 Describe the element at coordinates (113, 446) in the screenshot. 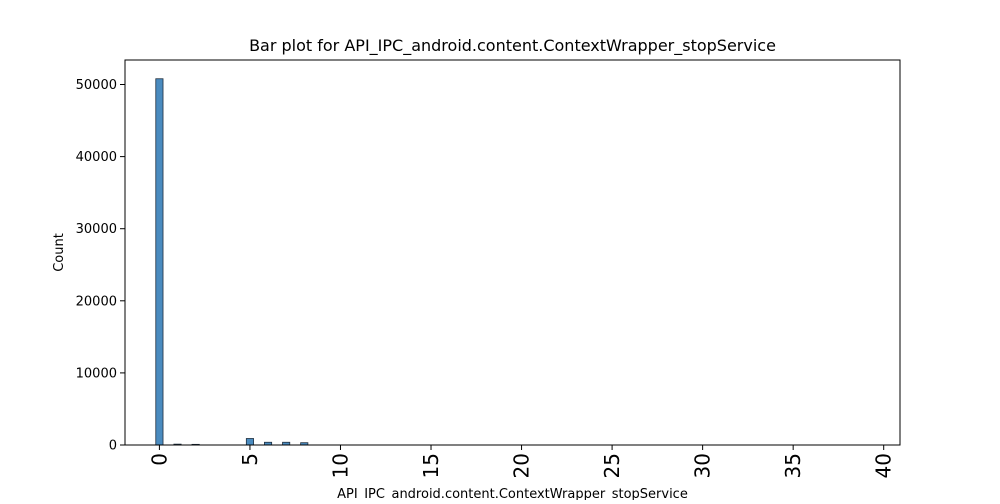

I see `y-tick-label: 0` at that location.